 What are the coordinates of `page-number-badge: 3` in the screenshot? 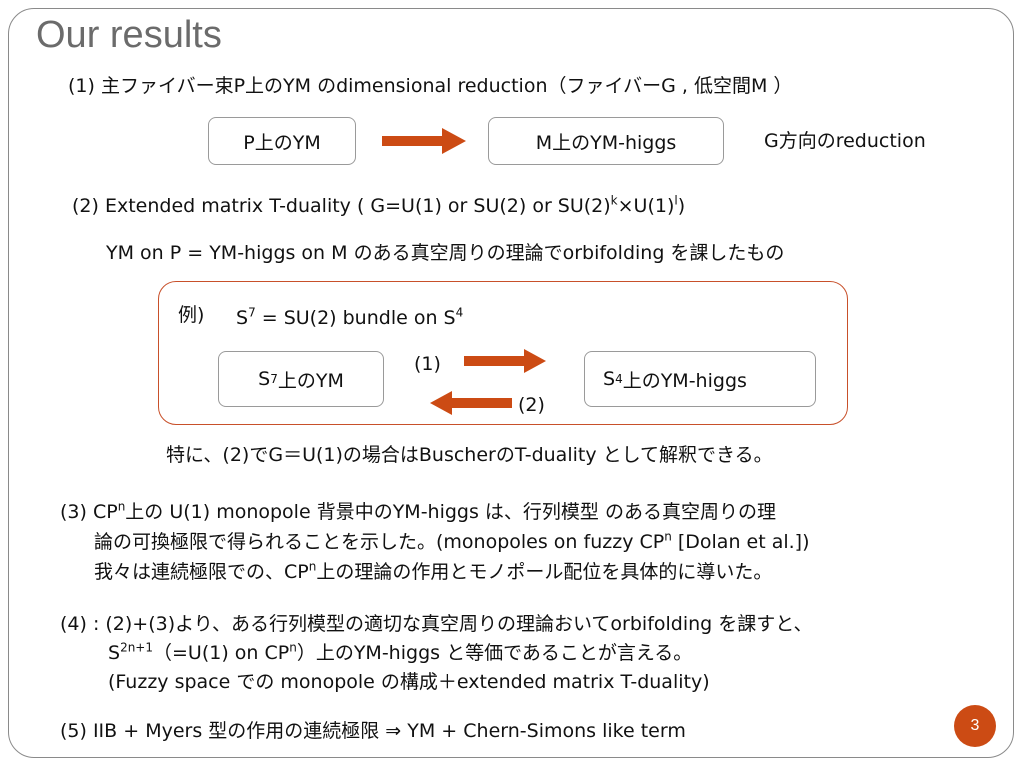 It's located at (975, 726).